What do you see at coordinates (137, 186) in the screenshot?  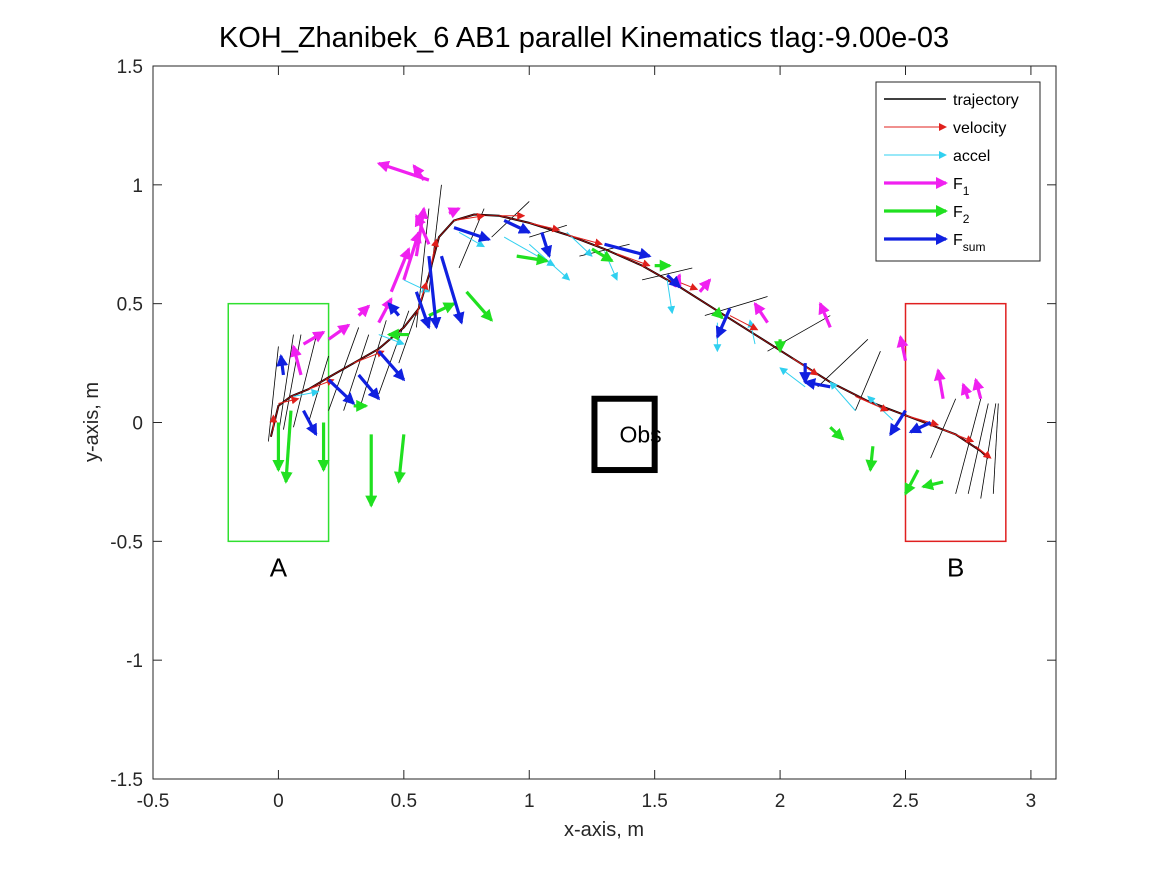 I see `y-tick-label: 1` at bounding box center [137, 186].